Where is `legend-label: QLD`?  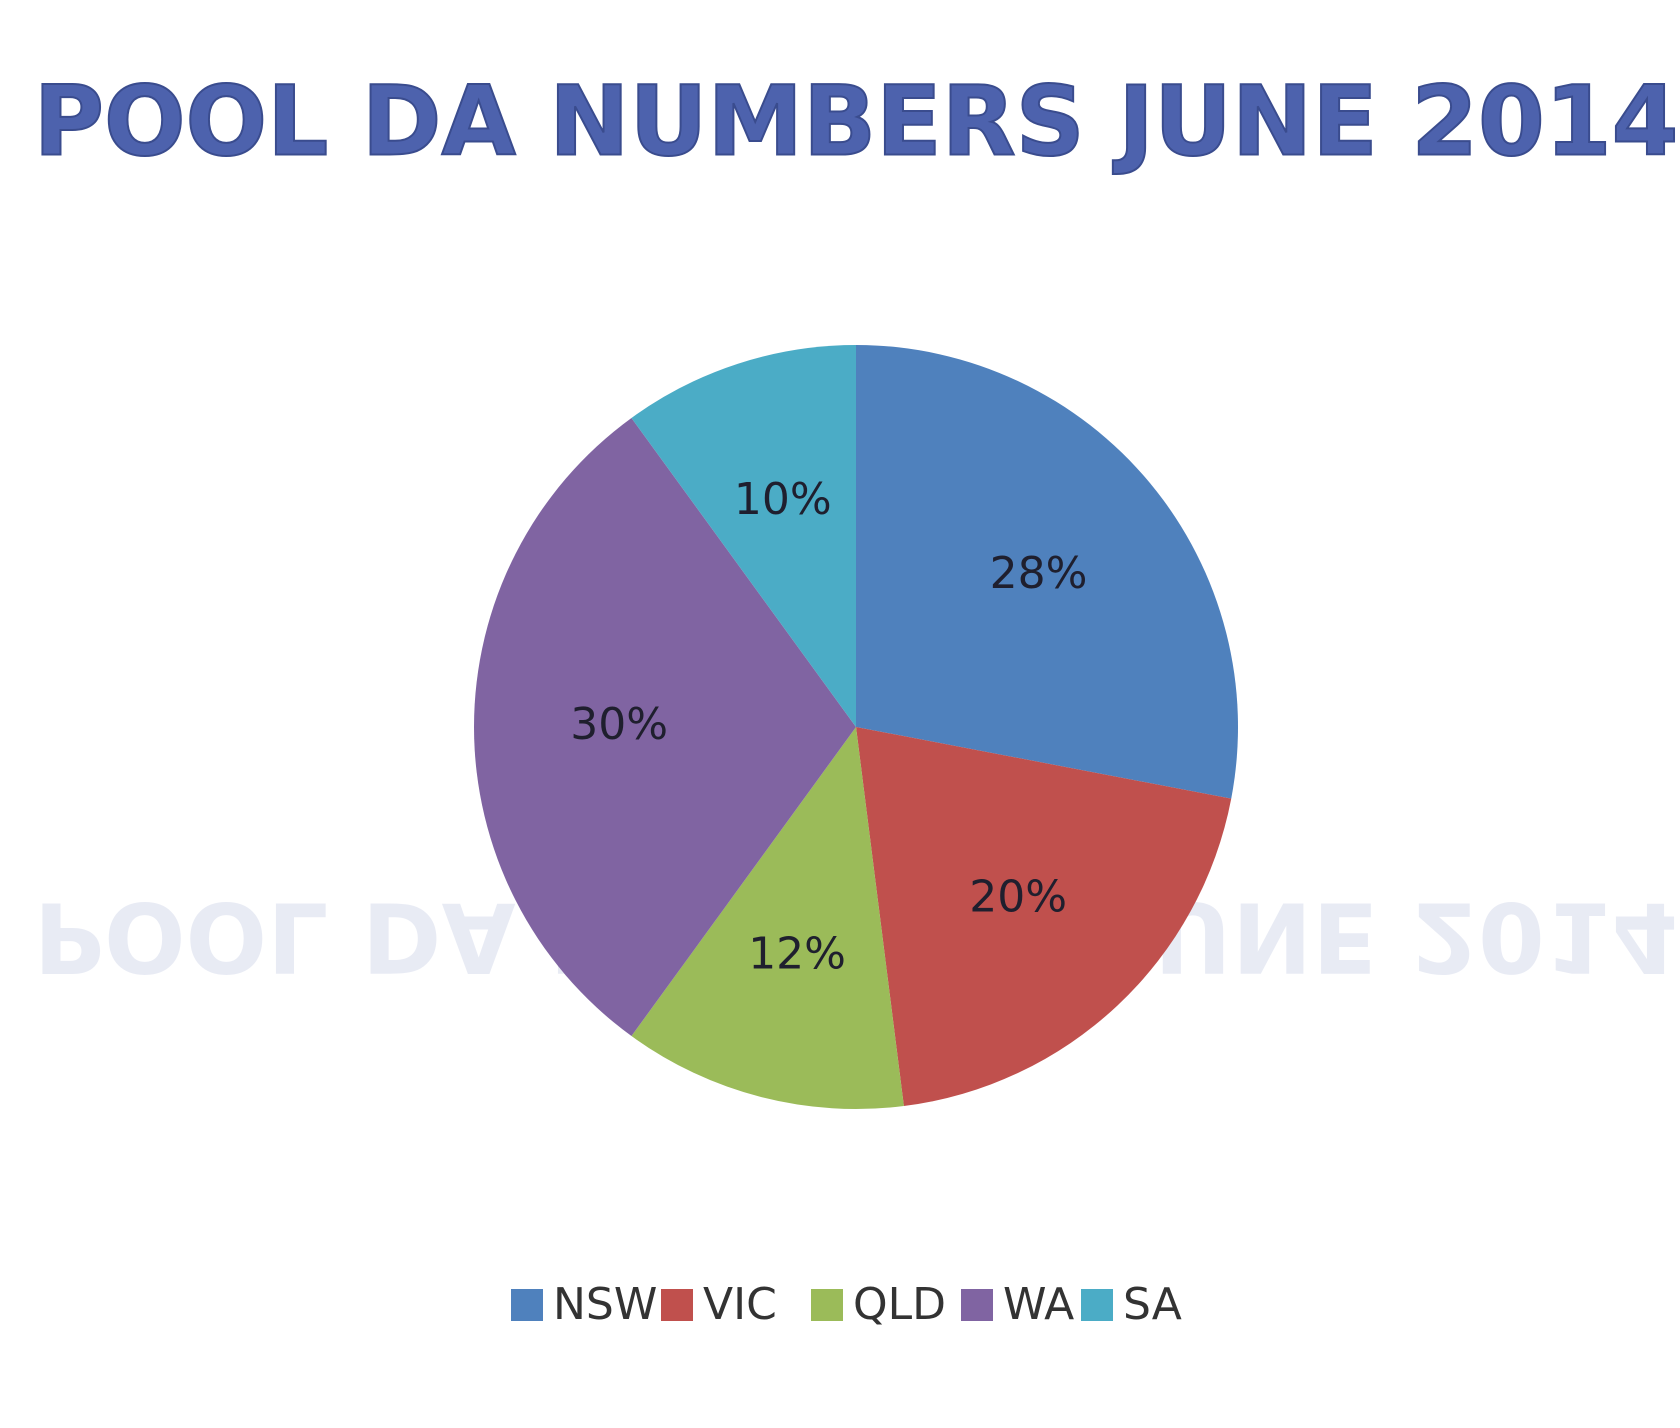
legend-label: QLD is located at coordinates (899, 1304).